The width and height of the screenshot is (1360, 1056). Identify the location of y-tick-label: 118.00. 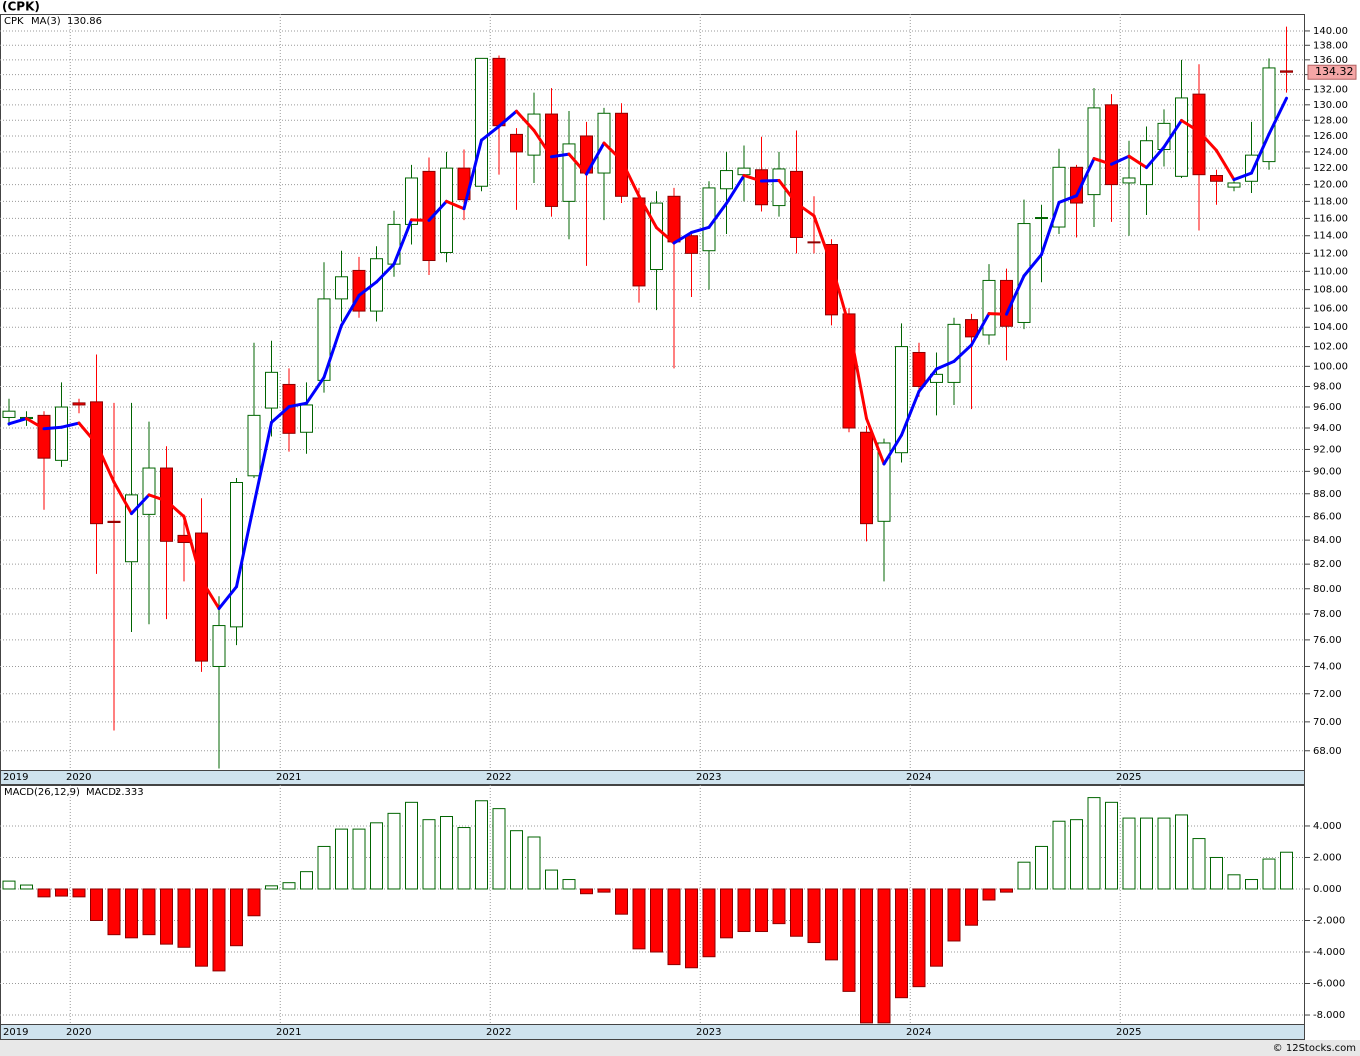
(1330, 201).